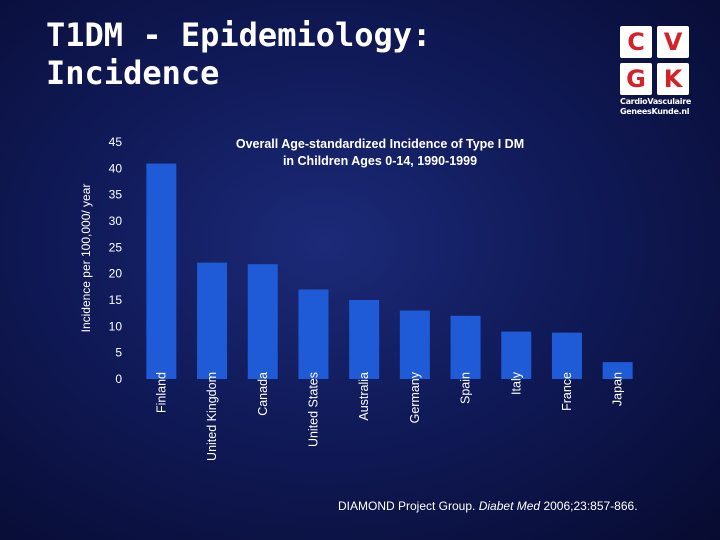 Image resolution: width=720 pixels, height=540 pixels. What do you see at coordinates (516, 355) in the screenshot?
I see `bar-italy` at bounding box center [516, 355].